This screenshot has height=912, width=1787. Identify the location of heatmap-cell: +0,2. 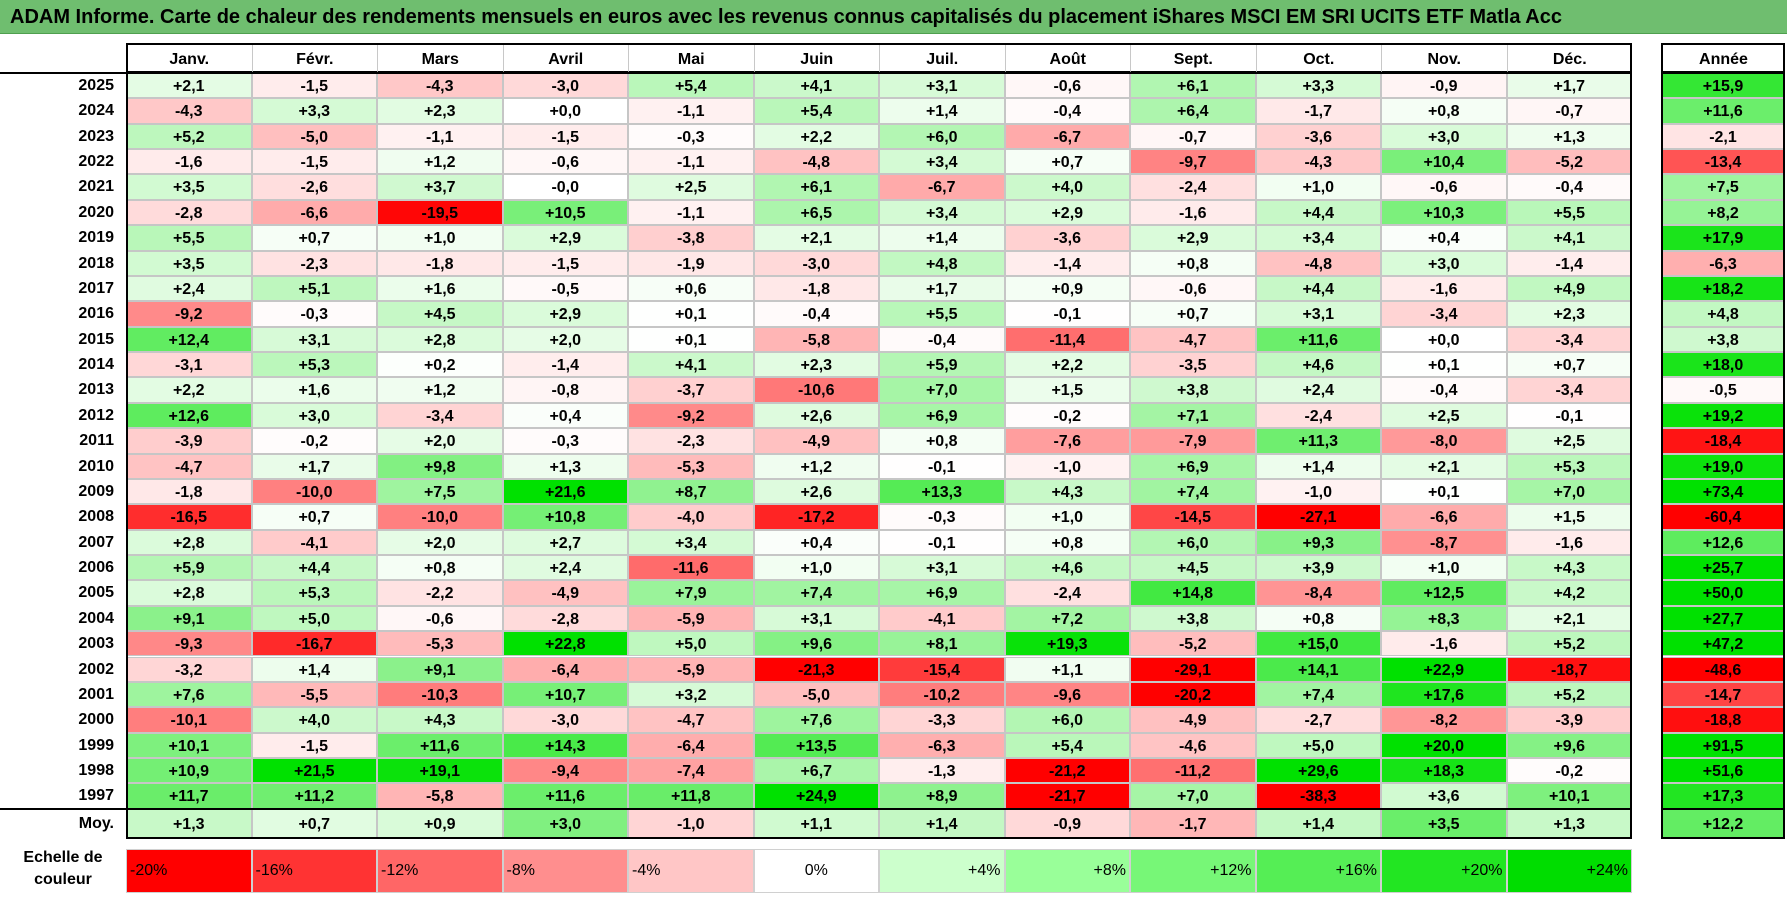
(440, 365).